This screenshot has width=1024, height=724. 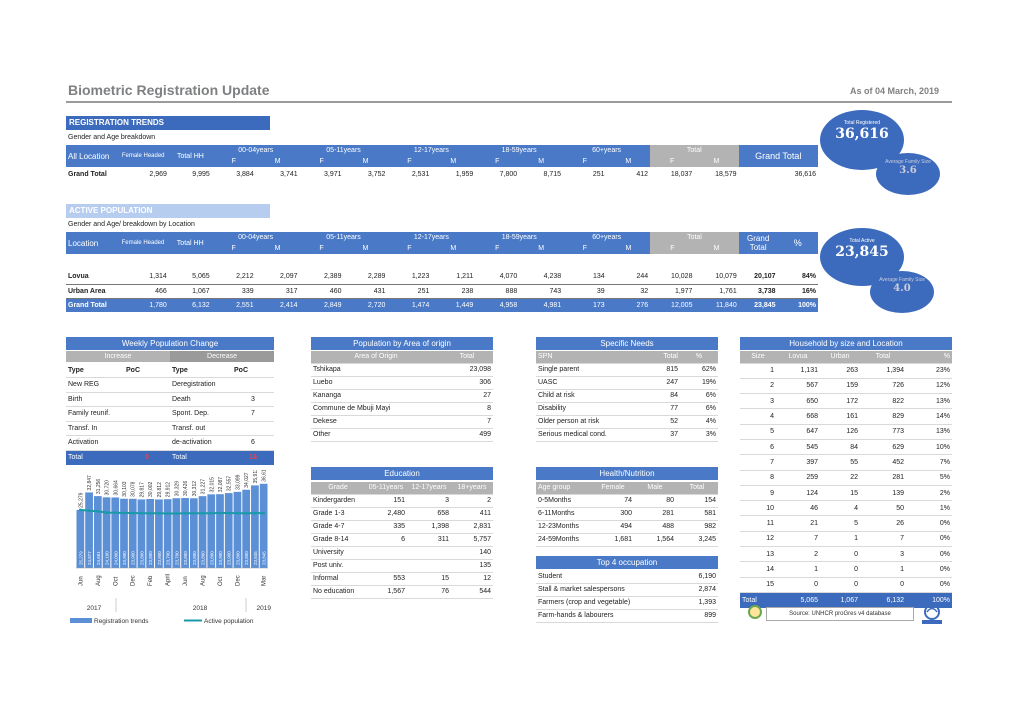 What do you see at coordinates (338, 553) in the screenshot?
I see `cell: University` at bounding box center [338, 553].